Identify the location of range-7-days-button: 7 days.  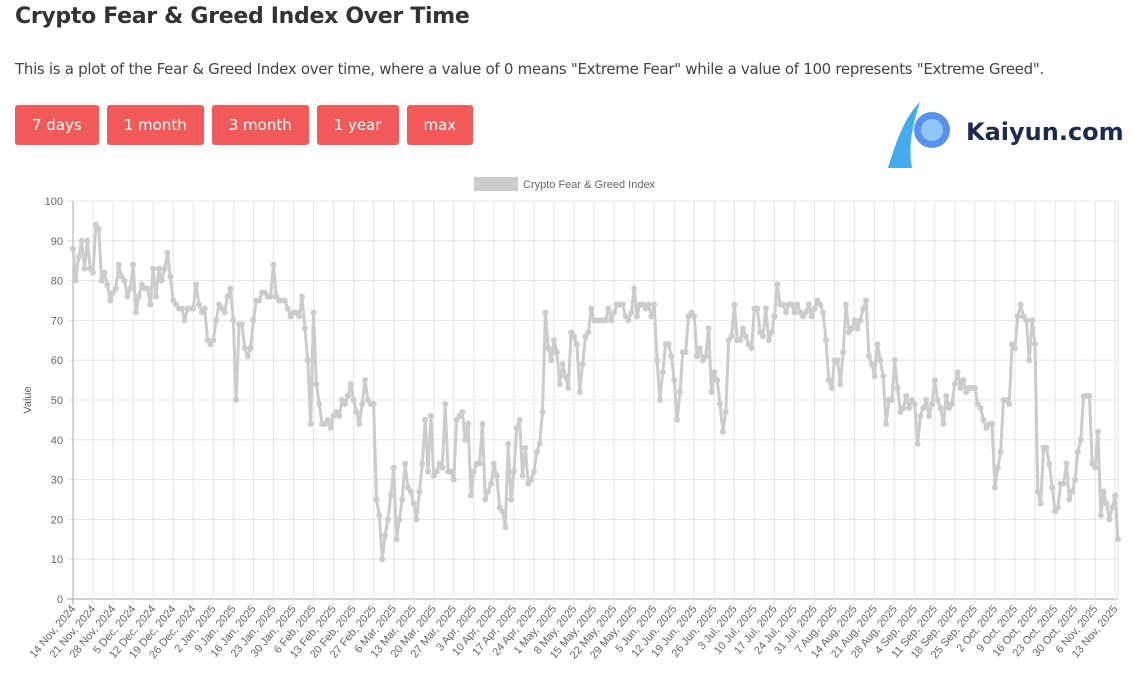
(57, 125).